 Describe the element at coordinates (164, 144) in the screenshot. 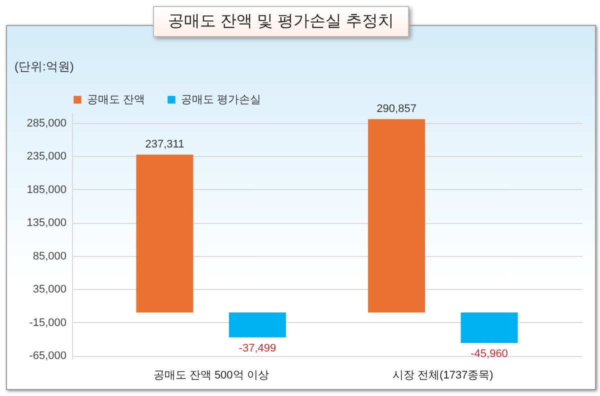

I see `data-label: 237,311` at that location.